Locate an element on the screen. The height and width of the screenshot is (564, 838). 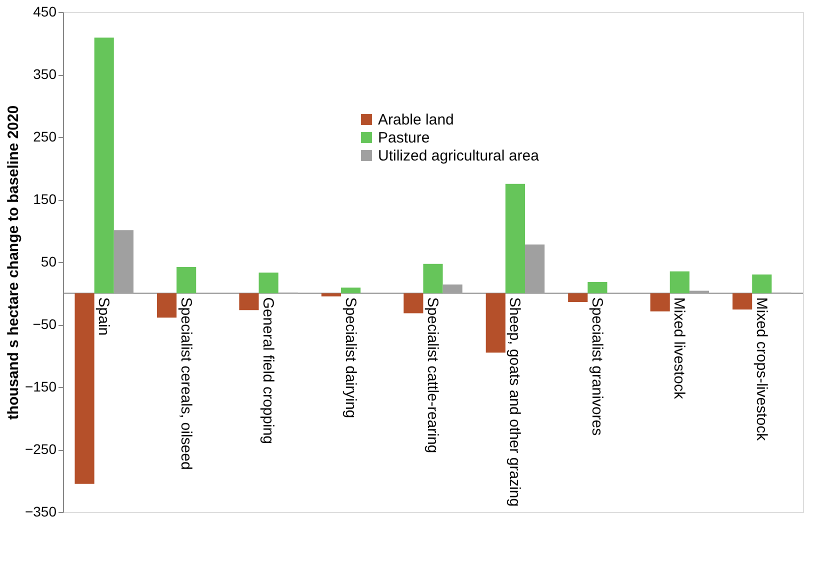
y-tick-label: −250 is located at coordinates (40, 449).